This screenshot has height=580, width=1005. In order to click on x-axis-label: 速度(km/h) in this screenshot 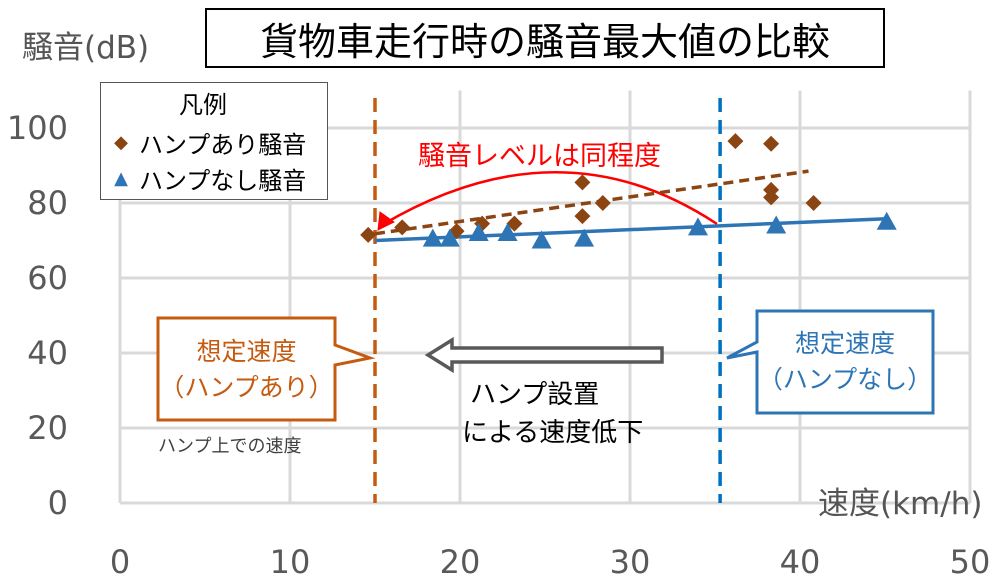, I will do `click(900, 504)`.